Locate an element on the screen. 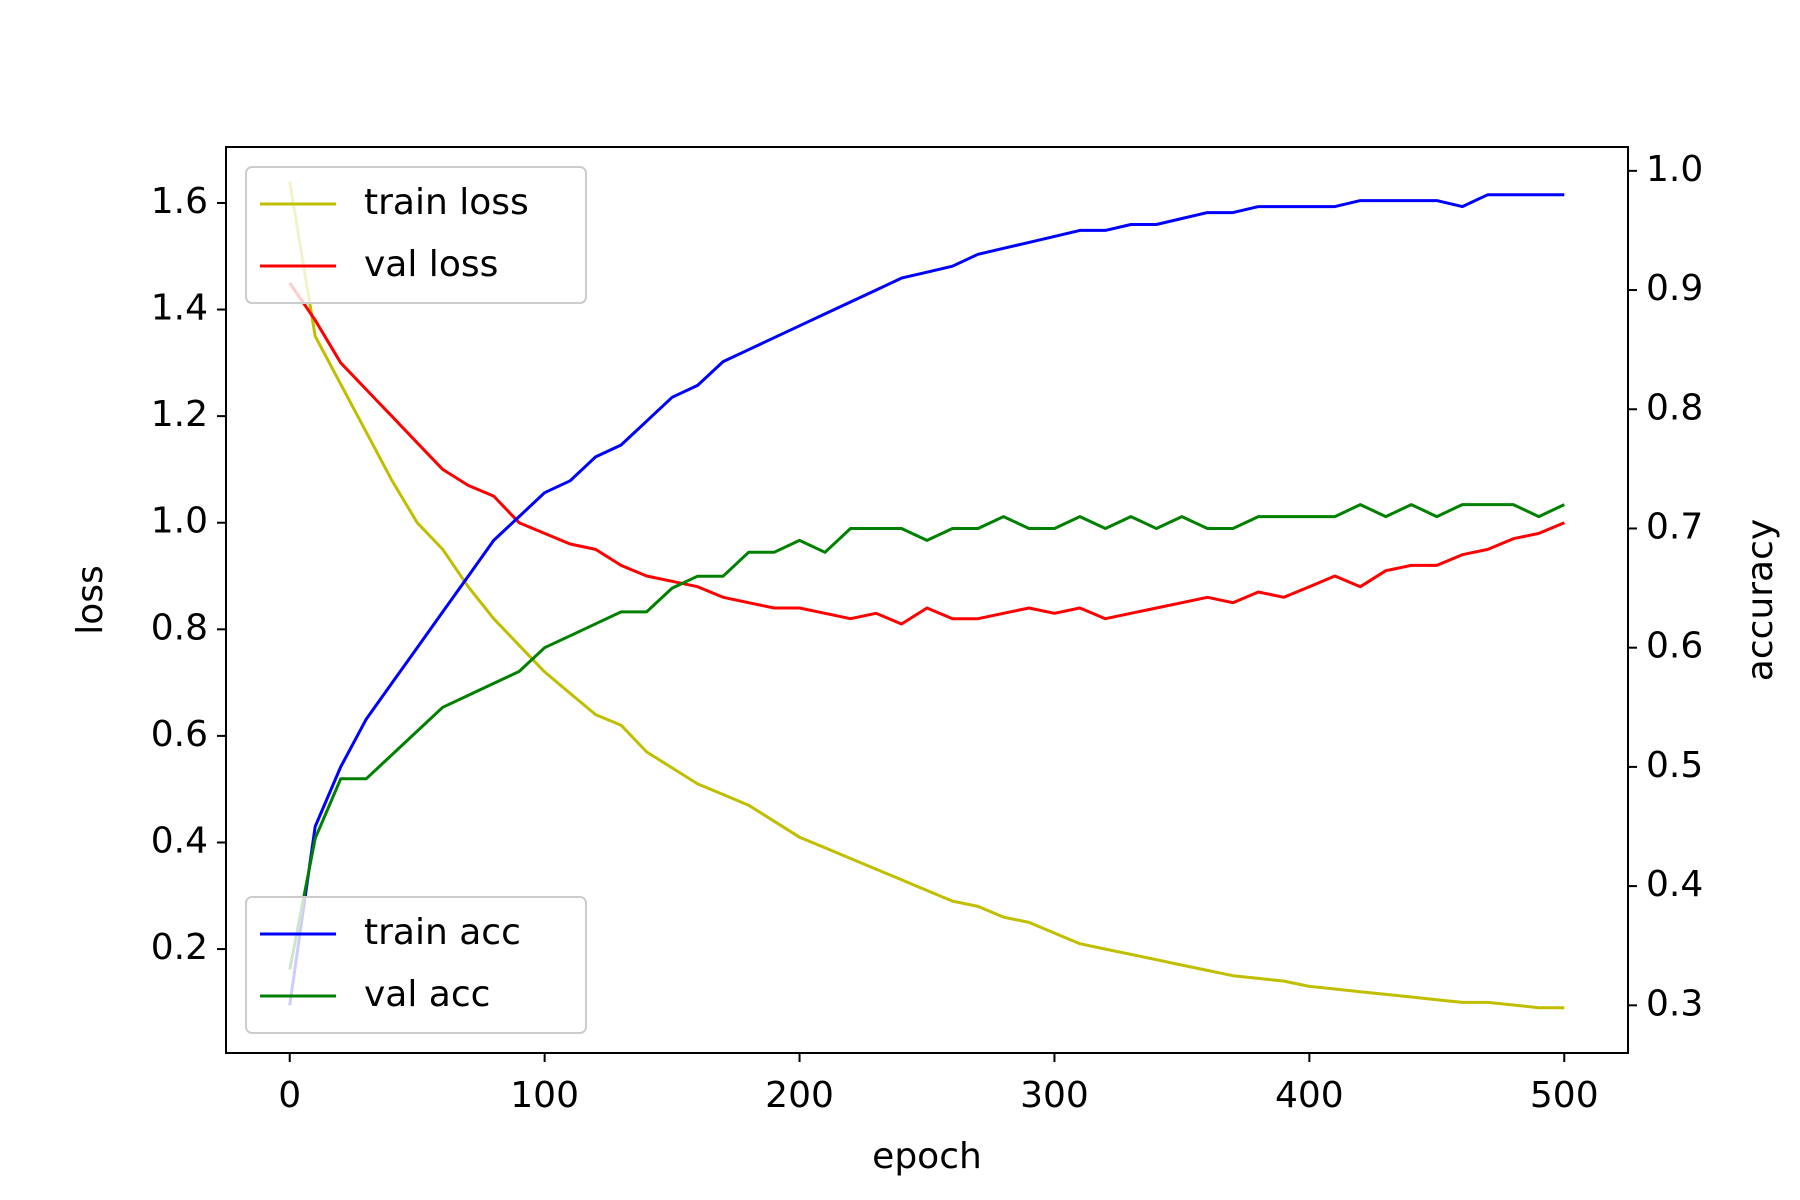 The image size is (1800, 1200). legend-label: val acc is located at coordinates (427, 994).